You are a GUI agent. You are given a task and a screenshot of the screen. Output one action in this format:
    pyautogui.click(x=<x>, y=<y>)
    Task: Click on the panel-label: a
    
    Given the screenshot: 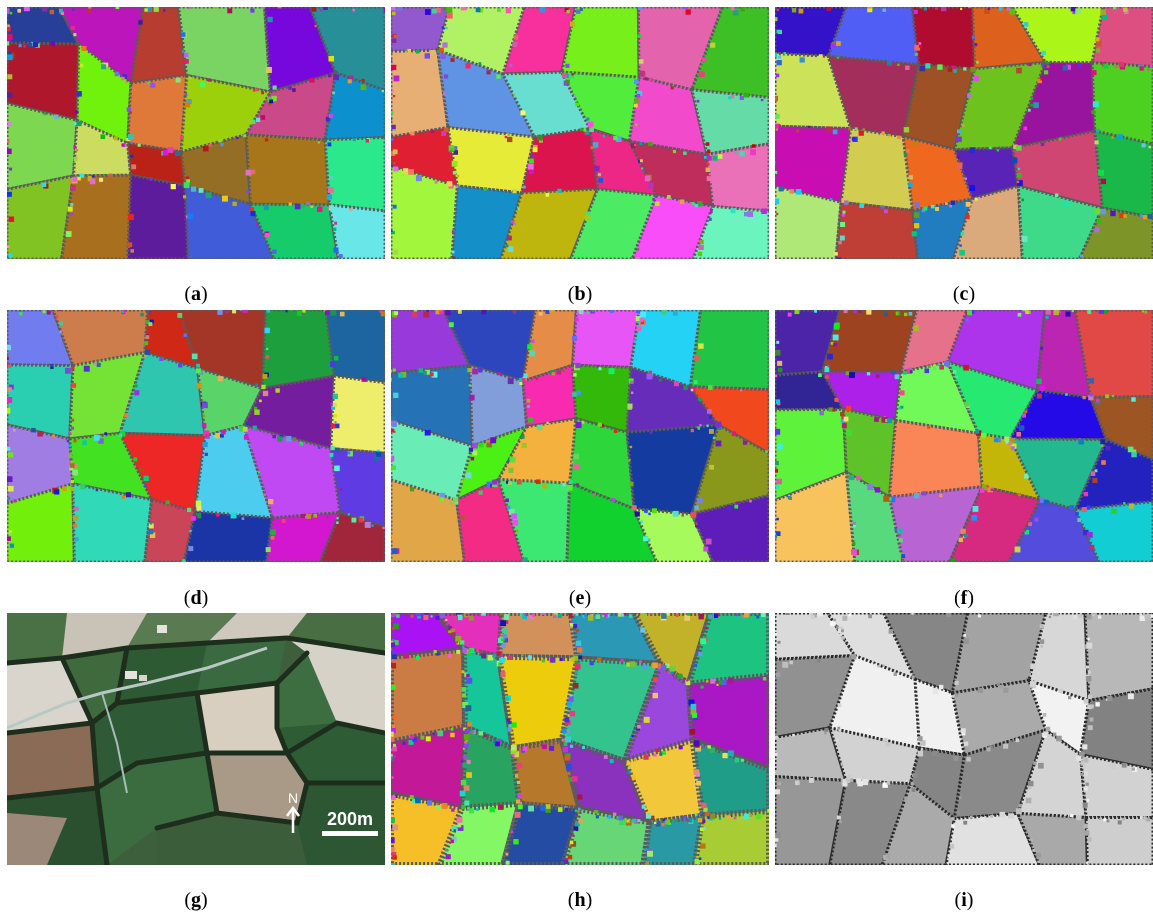 What is the action you would take?
    pyautogui.click(x=196, y=294)
    